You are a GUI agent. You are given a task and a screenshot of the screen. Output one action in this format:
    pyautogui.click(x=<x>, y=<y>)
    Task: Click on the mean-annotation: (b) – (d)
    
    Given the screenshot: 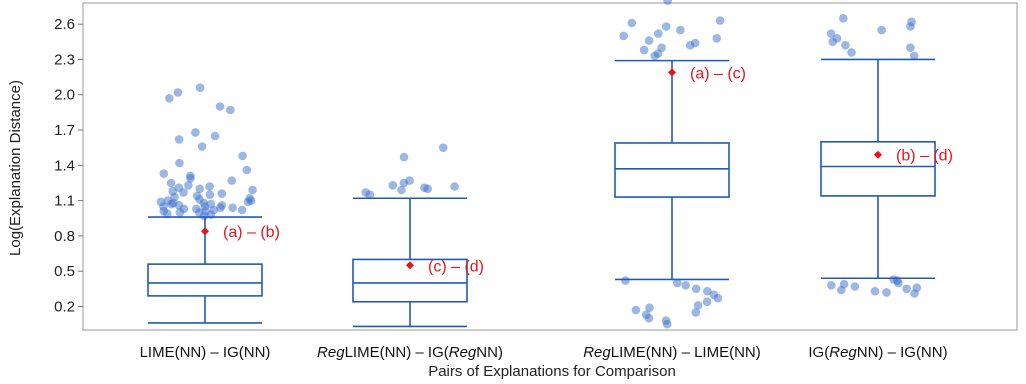 What is the action you would take?
    pyautogui.click(x=924, y=156)
    